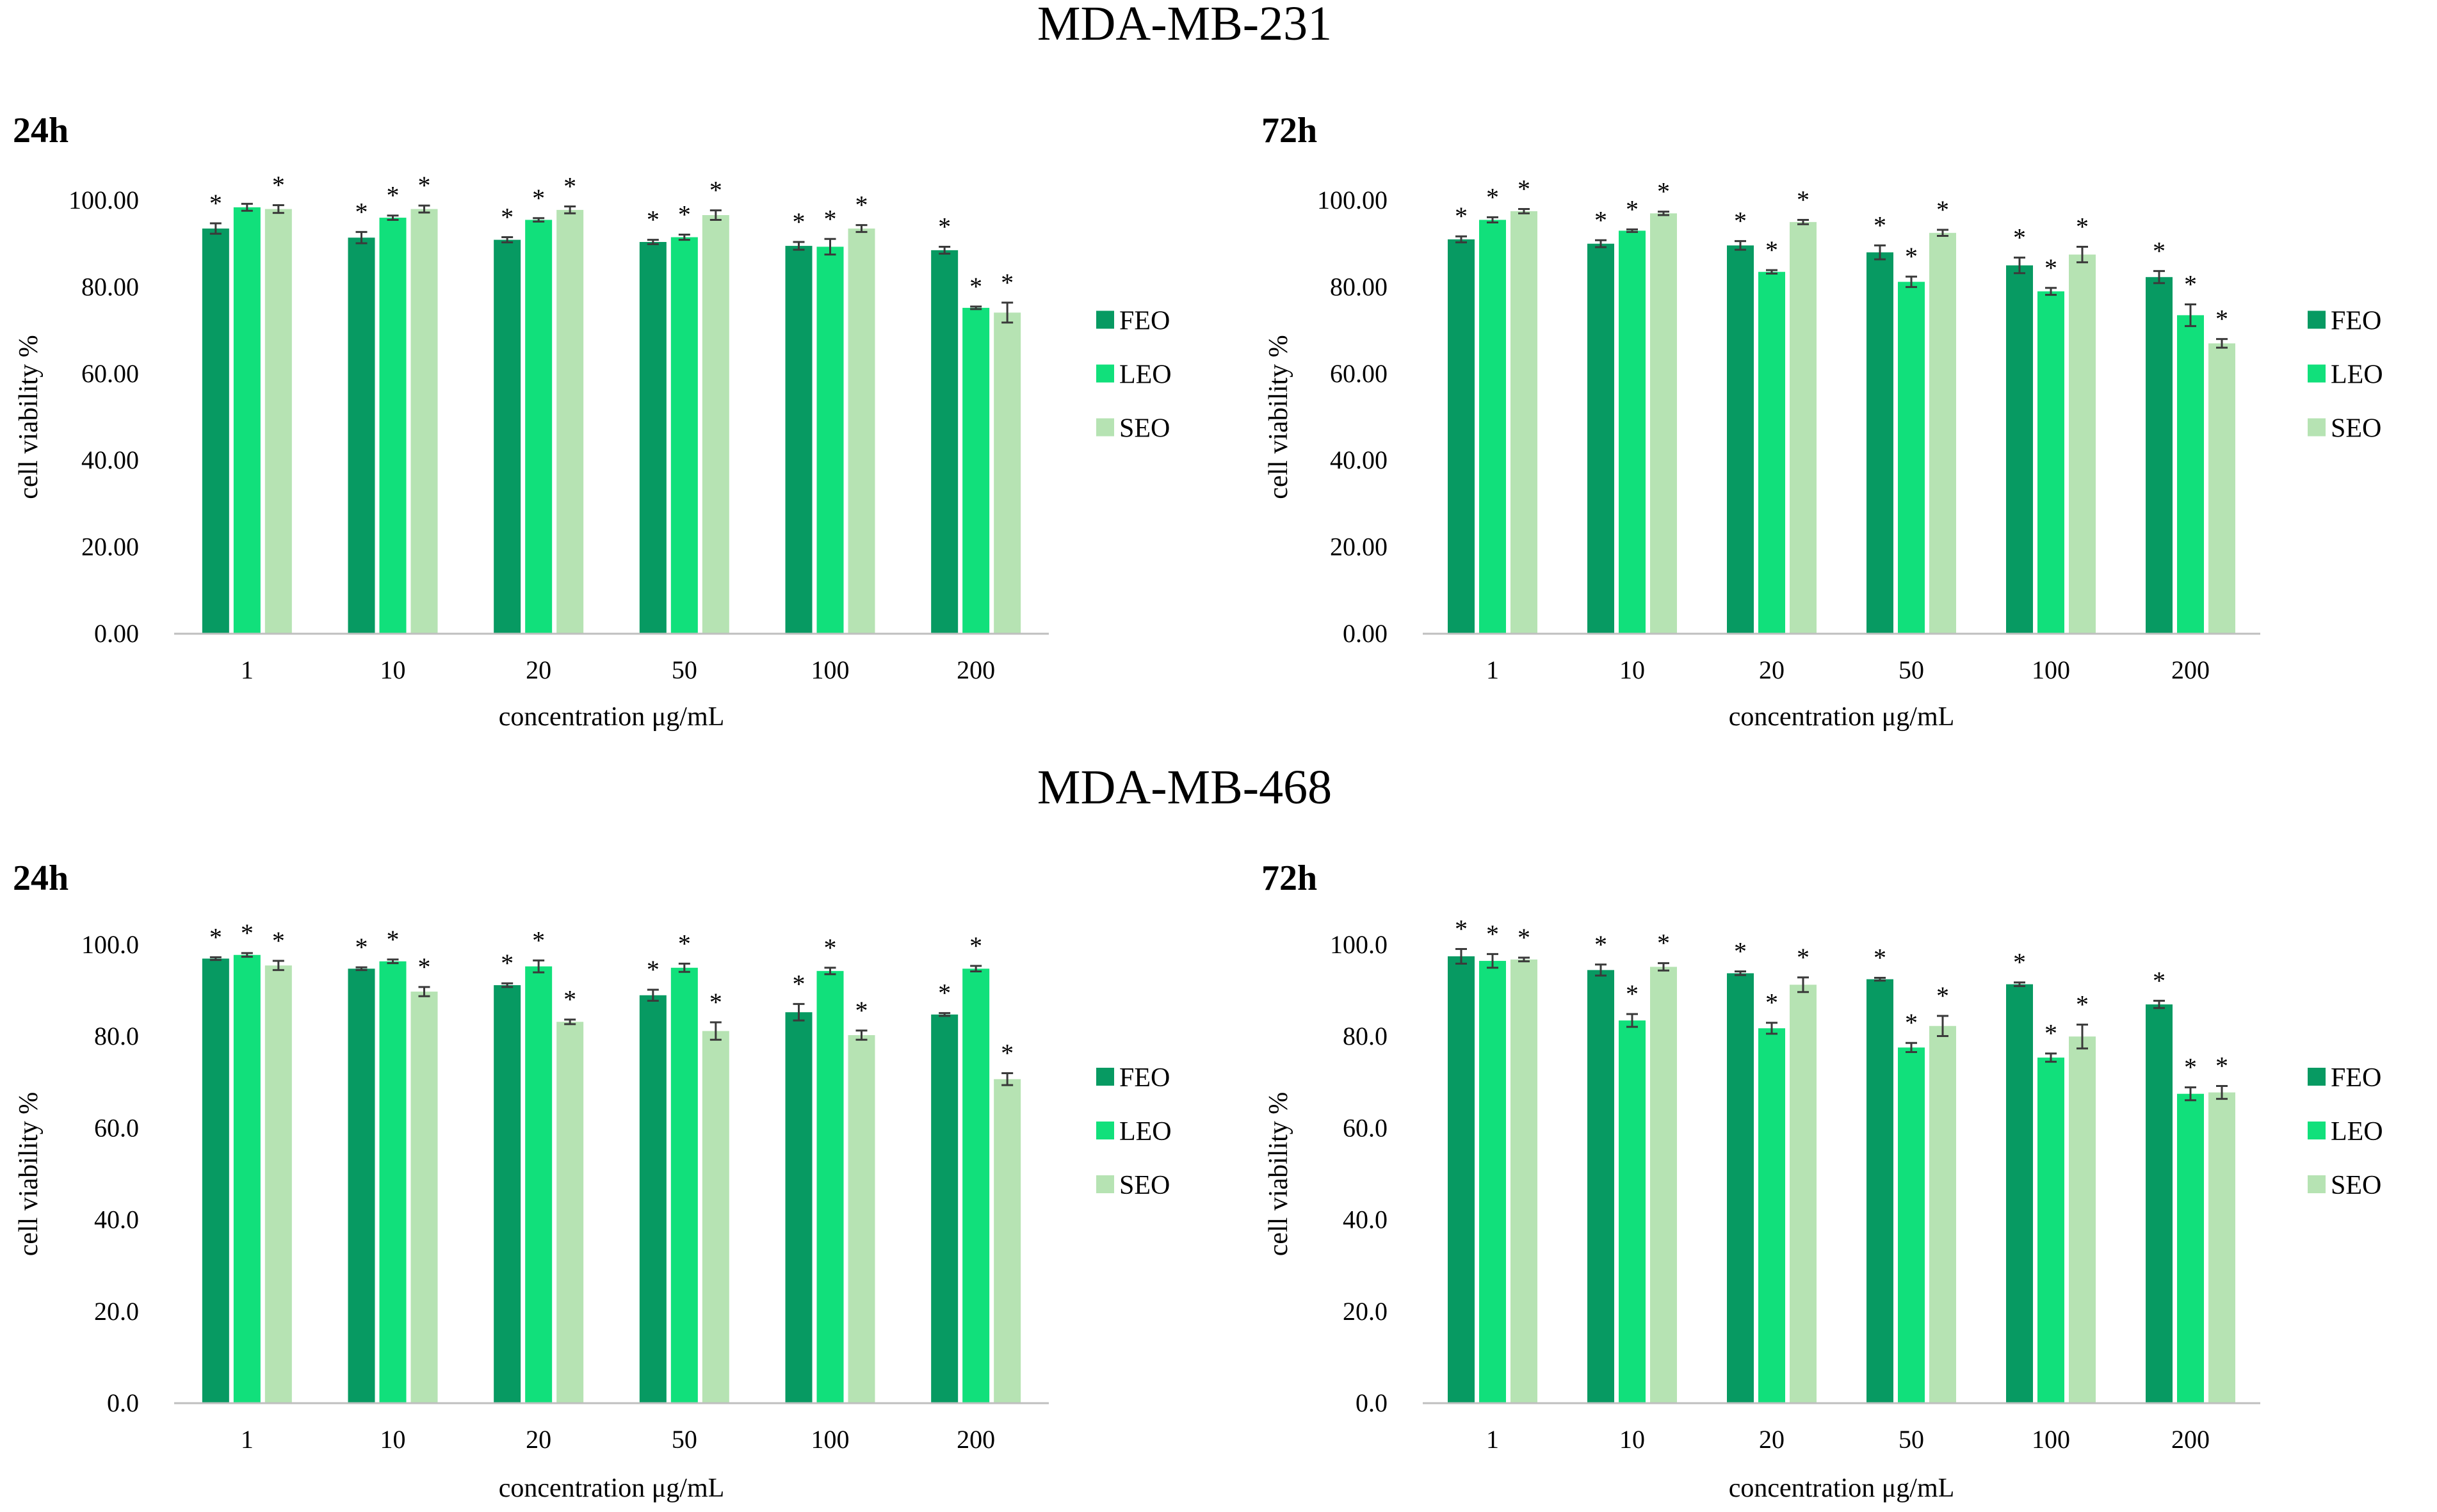 The width and height of the screenshot is (2437, 1512). What do you see at coordinates (1184, 25) in the screenshot?
I see `section-title-mda-mb-231: MDA-MB-231` at bounding box center [1184, 25].